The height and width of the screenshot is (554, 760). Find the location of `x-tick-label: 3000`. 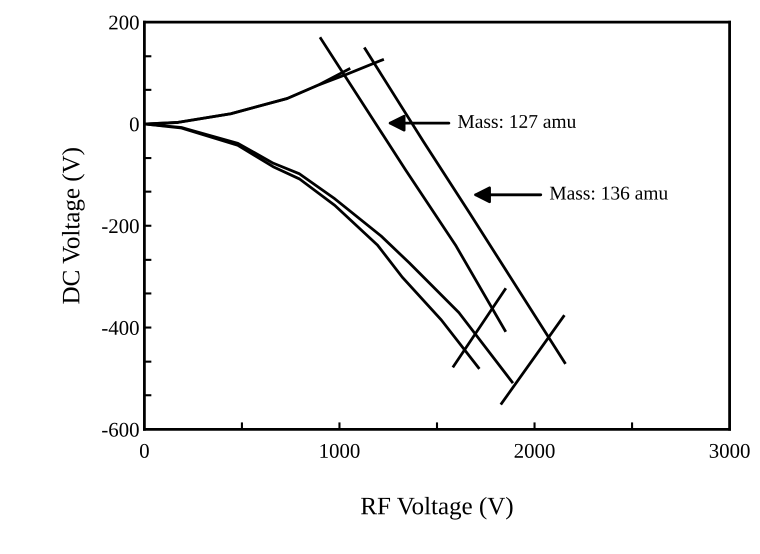

x-tick-label: 3000 is located at coordinates (730, 451).